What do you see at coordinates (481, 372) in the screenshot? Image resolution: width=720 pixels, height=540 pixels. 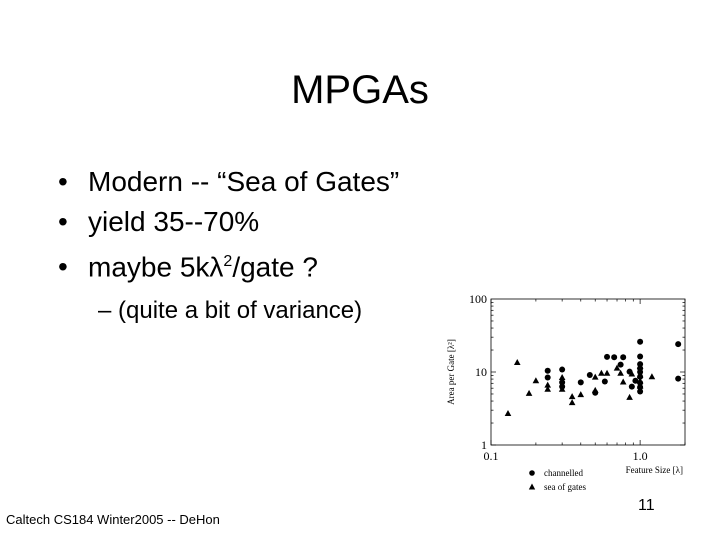 I see `y-tick-label: 10` at bounding box center [481, 372].